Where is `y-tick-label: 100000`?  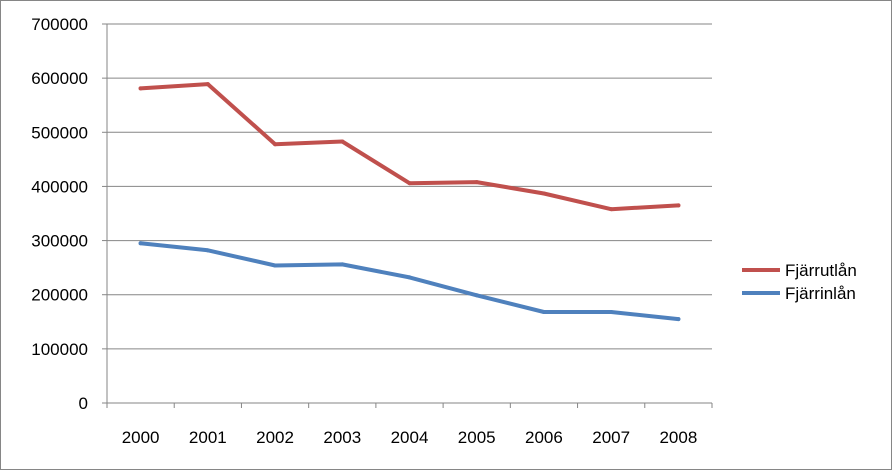 y-tick-label: 100000 is located at coordinates (59, 349).